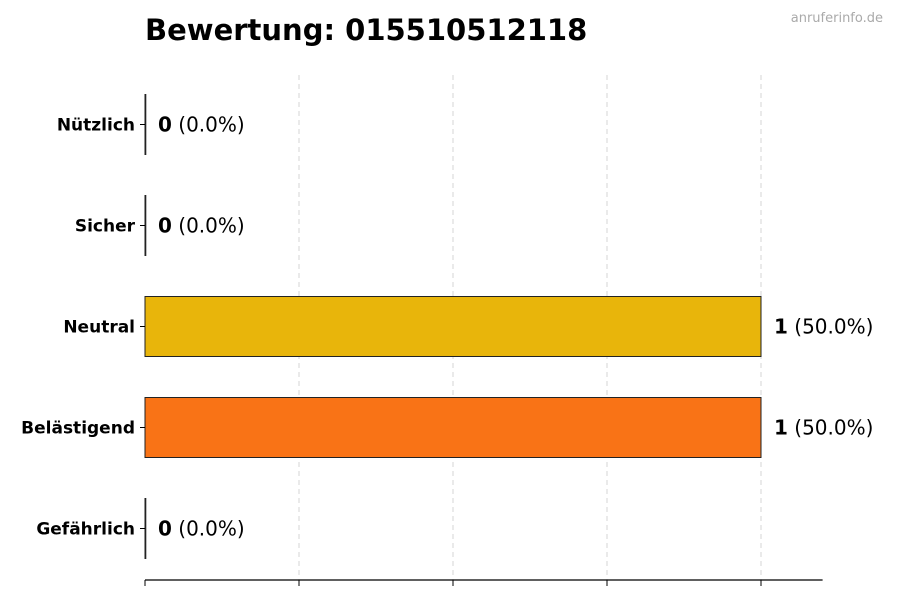 The width and height of the screenshot is (900, 600). Describe the element at coordinates (85, 530) in the screenshot. I see `category-label: Gefährlich` at that location.